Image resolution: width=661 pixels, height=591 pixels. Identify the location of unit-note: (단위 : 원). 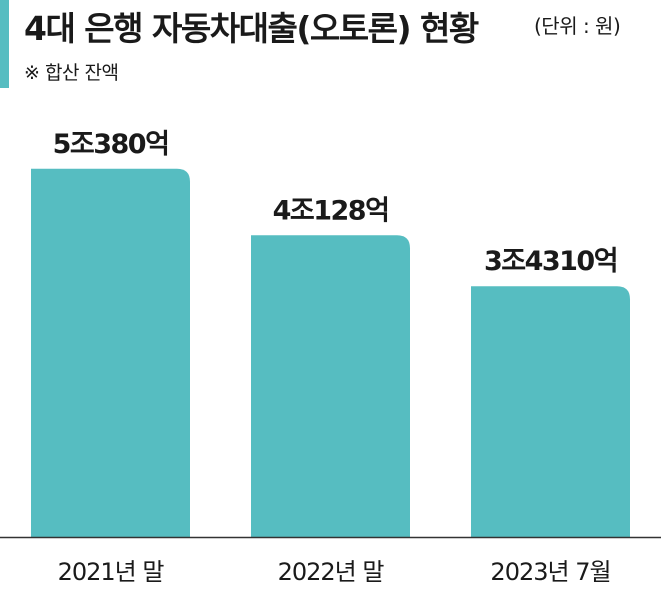
(577, 26).